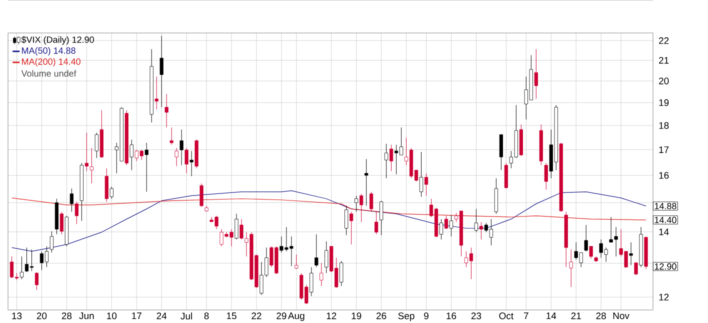  Describe the element at coordinates (665, 206) in the screenshot. I see `annotation: 14.88` at that location.